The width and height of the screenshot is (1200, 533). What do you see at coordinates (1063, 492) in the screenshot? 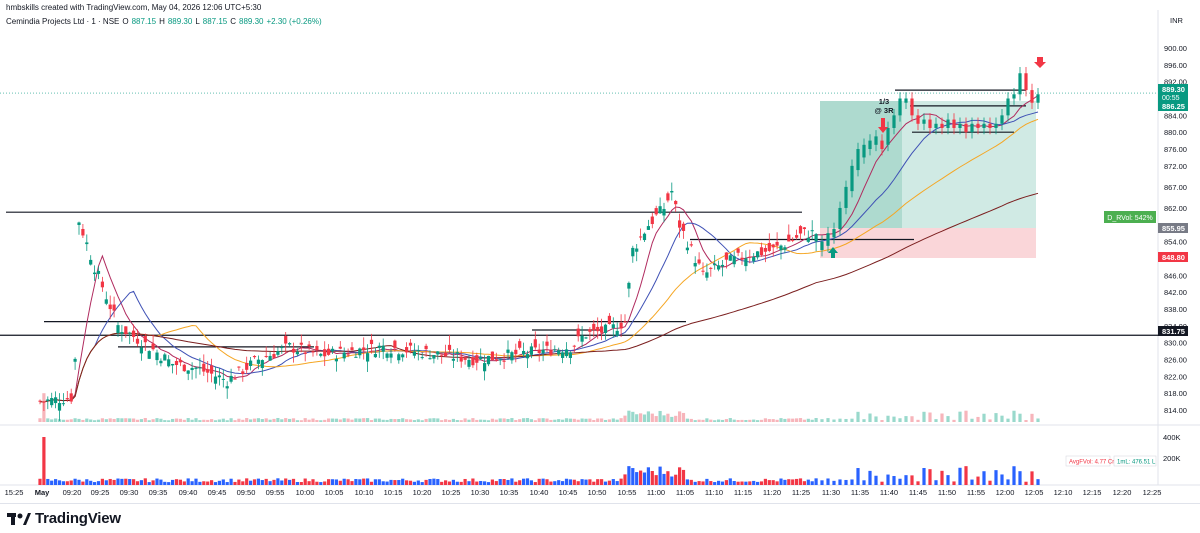
I see `time-label: 12:10` at bounding box center [1063, 492].